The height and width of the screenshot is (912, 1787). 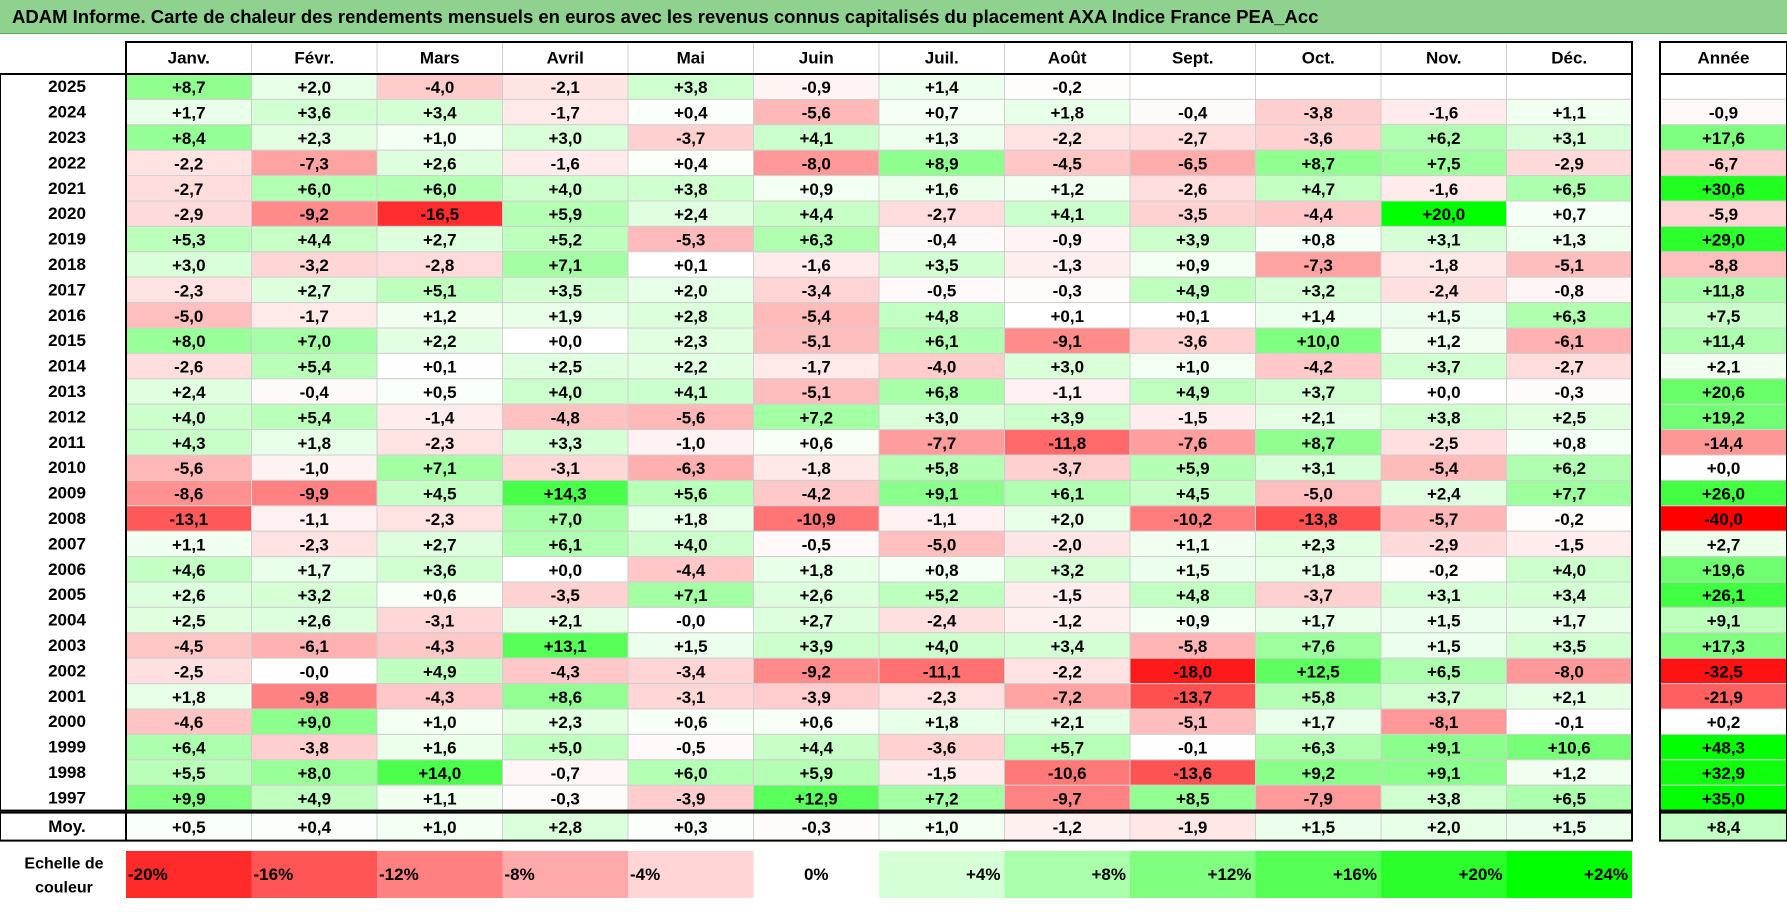 What do you see at coordinates (67, 315) in the screenshot?
I see `year-row-label: 2016` at bounding box center [67, 315].